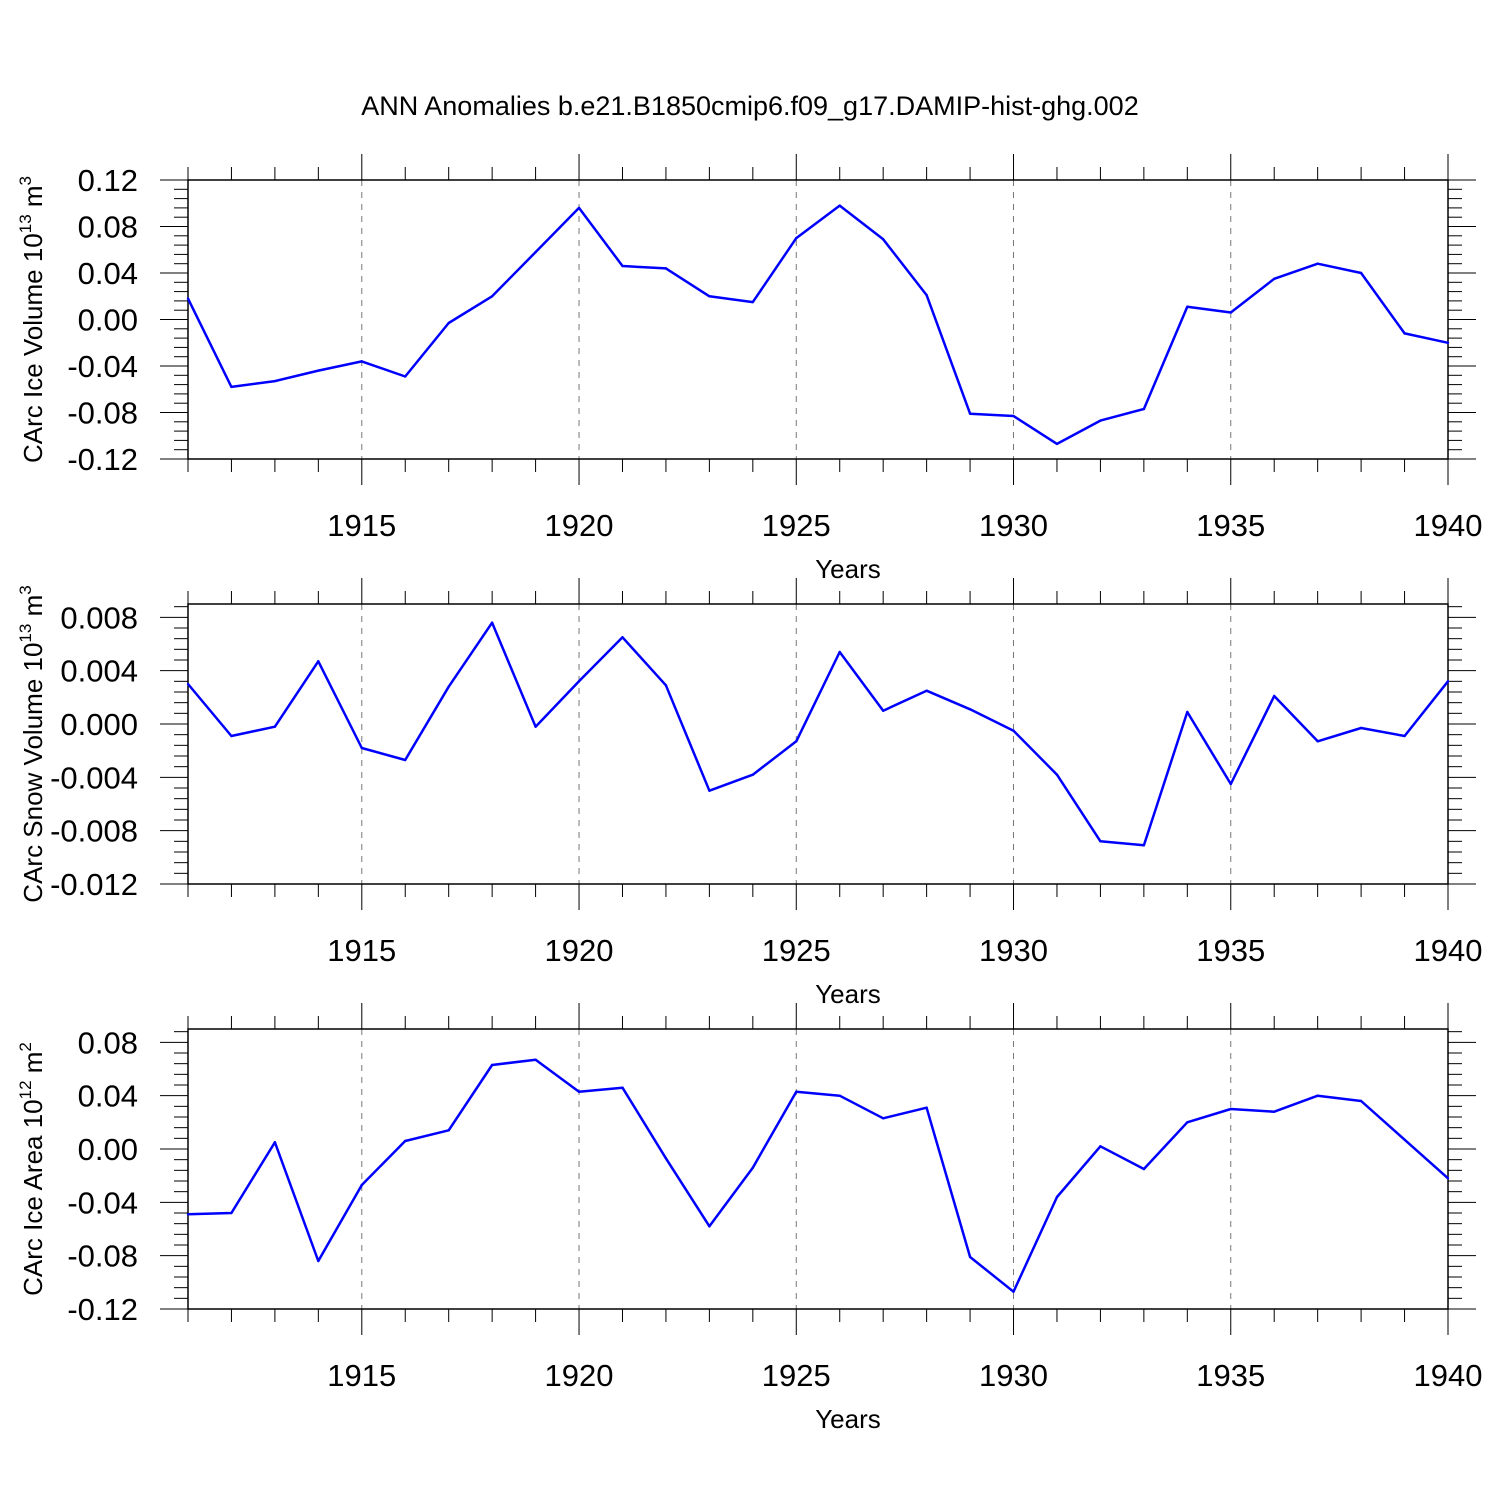 The height and width of the screenshot is (1505, 1500). Describe the element at coordinates (32, 1169) in the screenshot. I see `y-axis-label: CArc Ice Area 1012 m2` at that location.